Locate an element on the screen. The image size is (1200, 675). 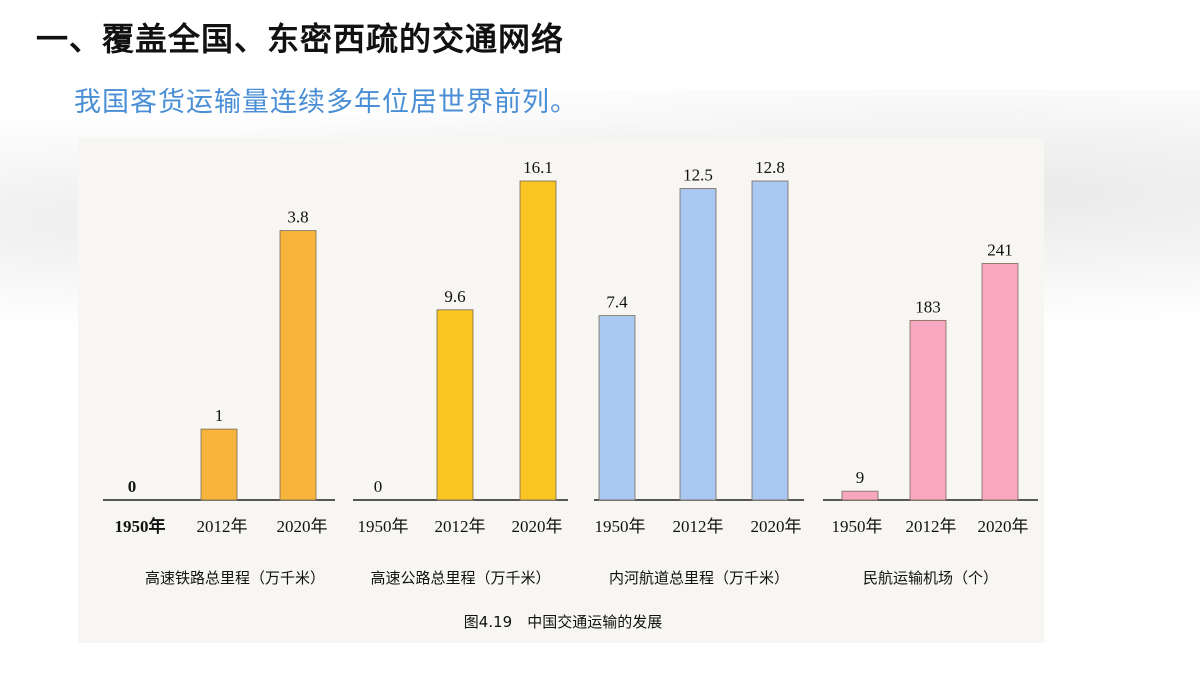
year-label-3-2: 2012年 is located at coordinates (698, 526).